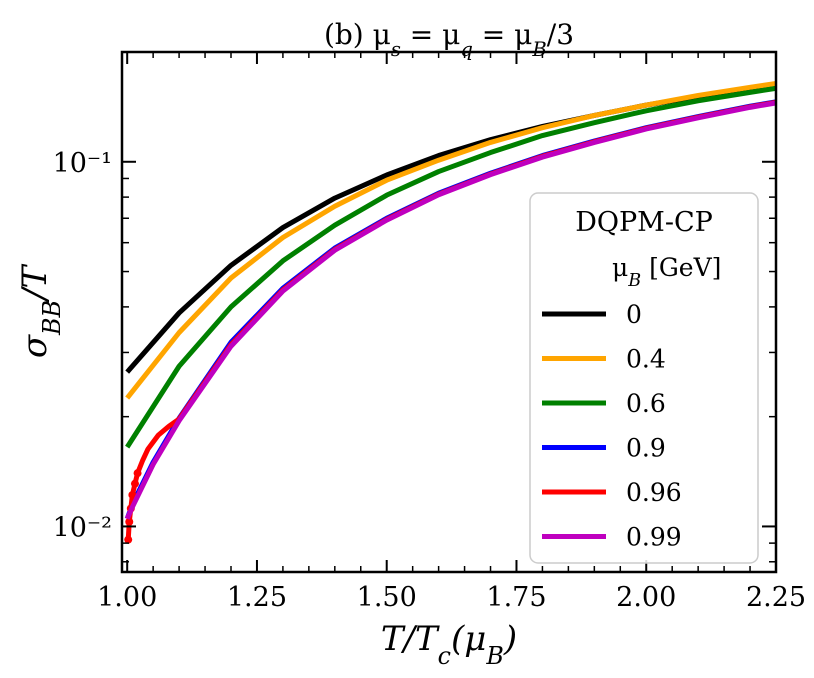 The width and height of the screenshot is (814, 678). Describe the element at coordinates (666, 272) in the screenshot. I see `legend-subtitle: μB [GeV]` at that location.